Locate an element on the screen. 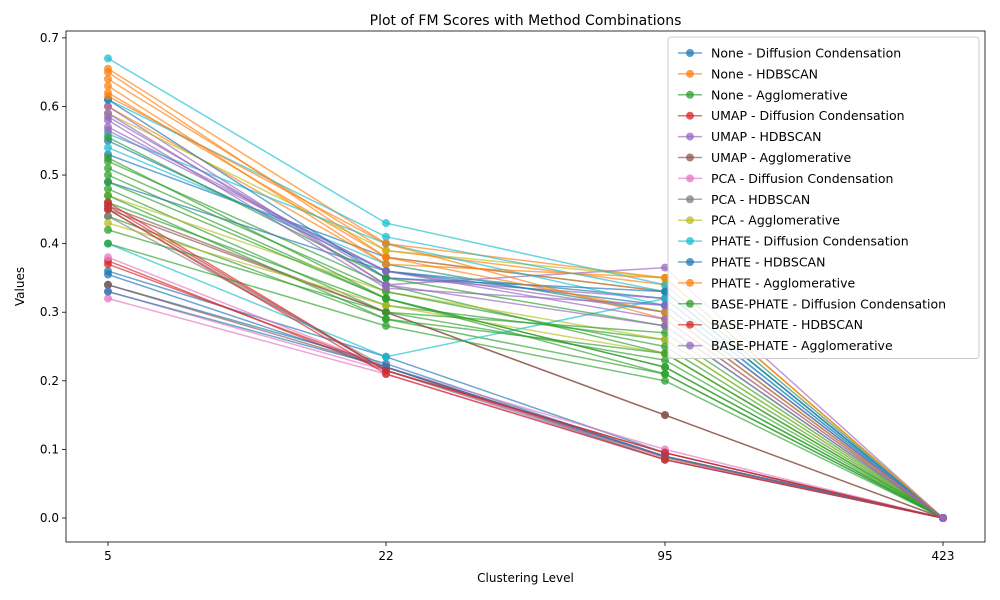  y-tick-label: 0.7 is located at coordinates (49, 38).